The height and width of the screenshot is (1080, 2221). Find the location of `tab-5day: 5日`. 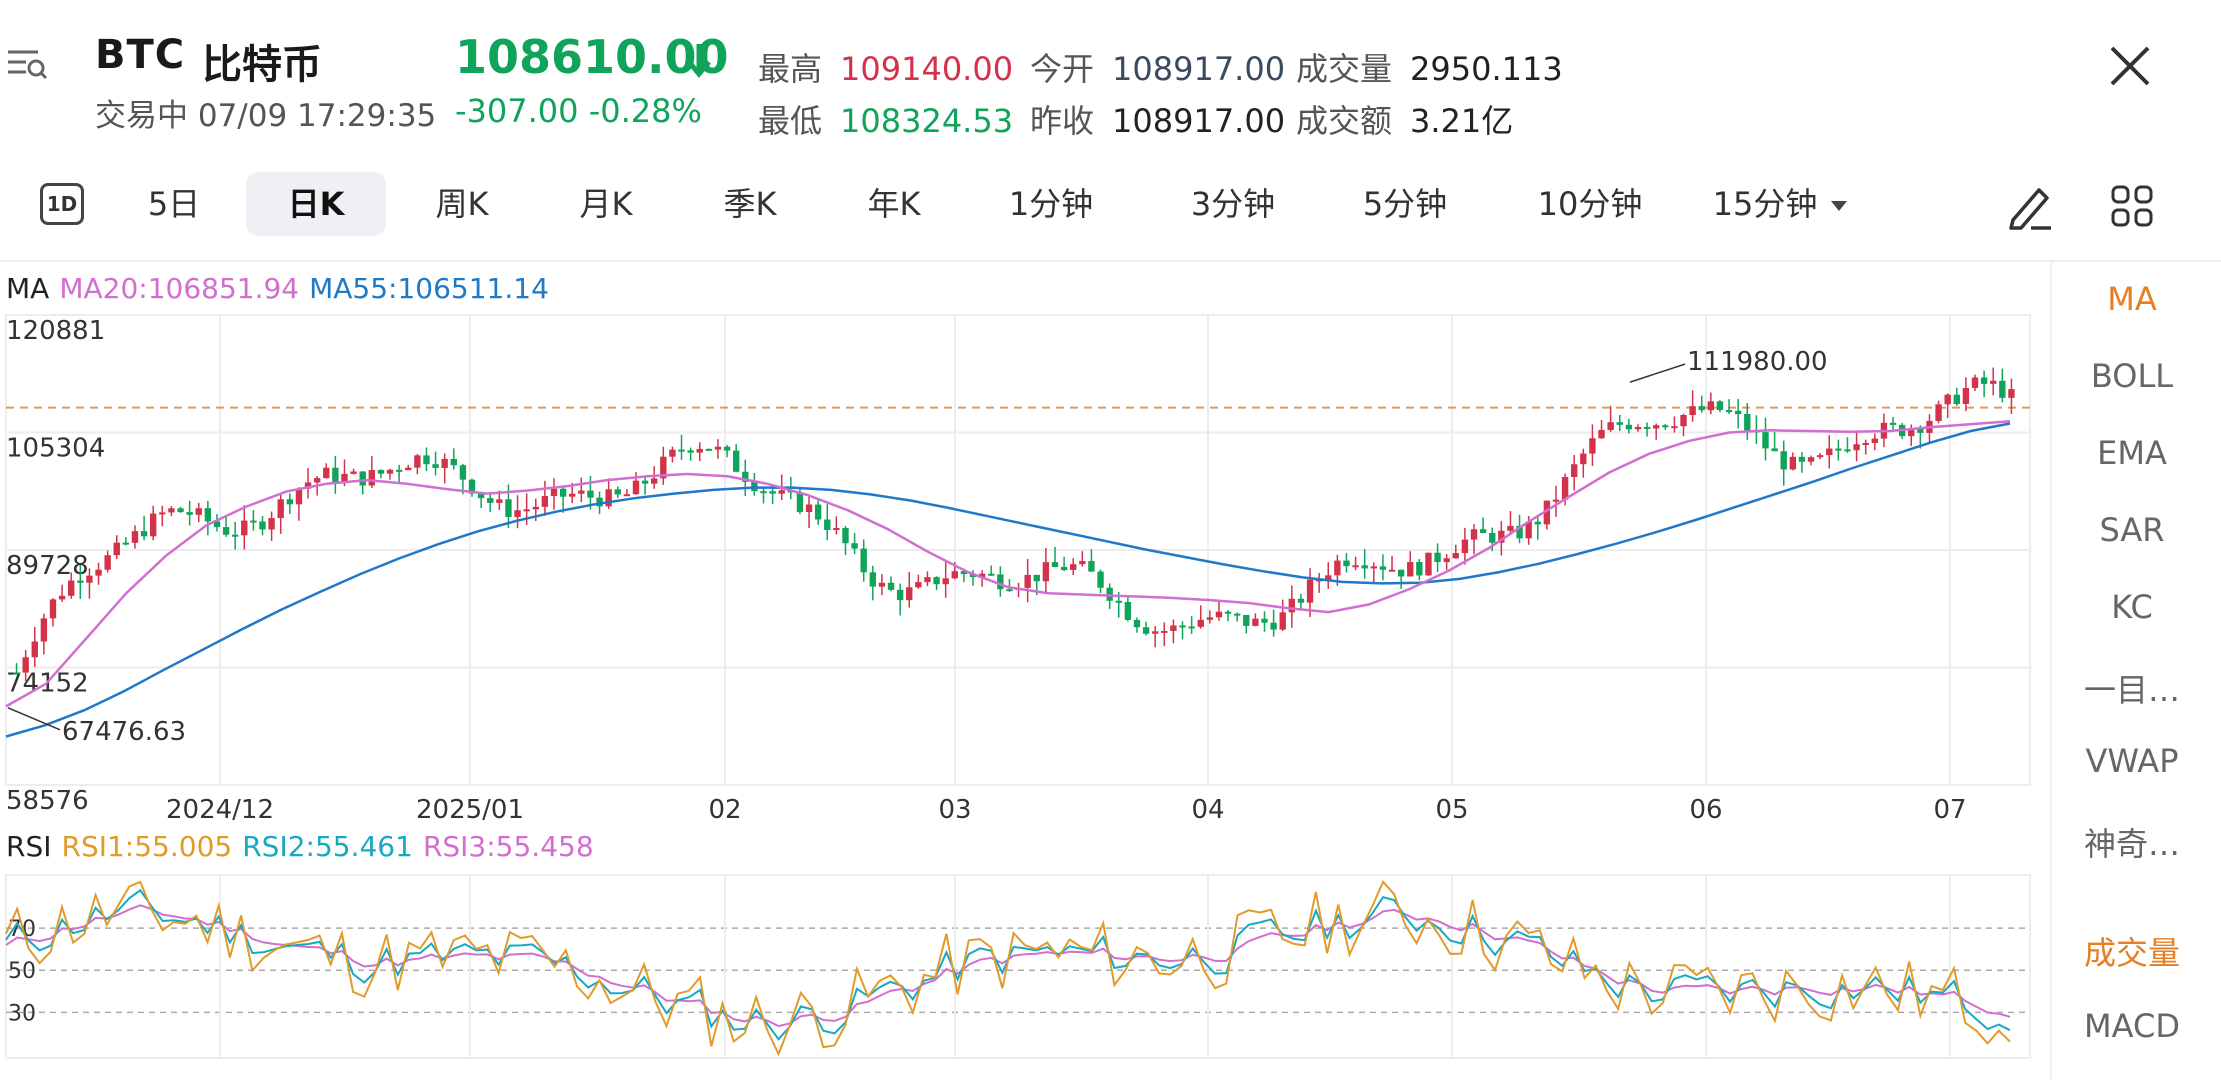

tab-5day: 5日 is located at coordinates (174, 204).